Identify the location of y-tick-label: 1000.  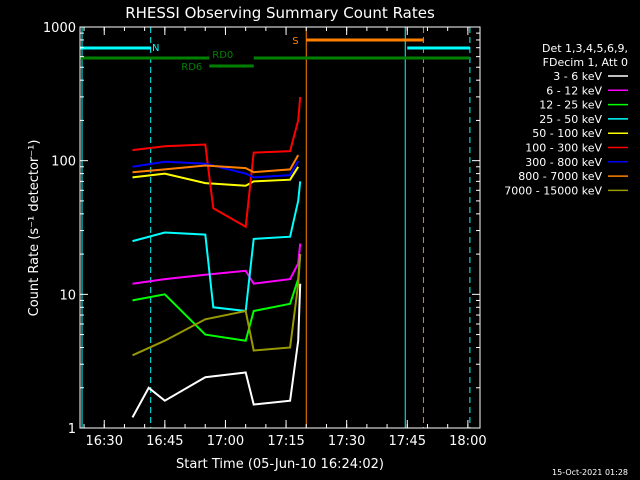
(59, 28).